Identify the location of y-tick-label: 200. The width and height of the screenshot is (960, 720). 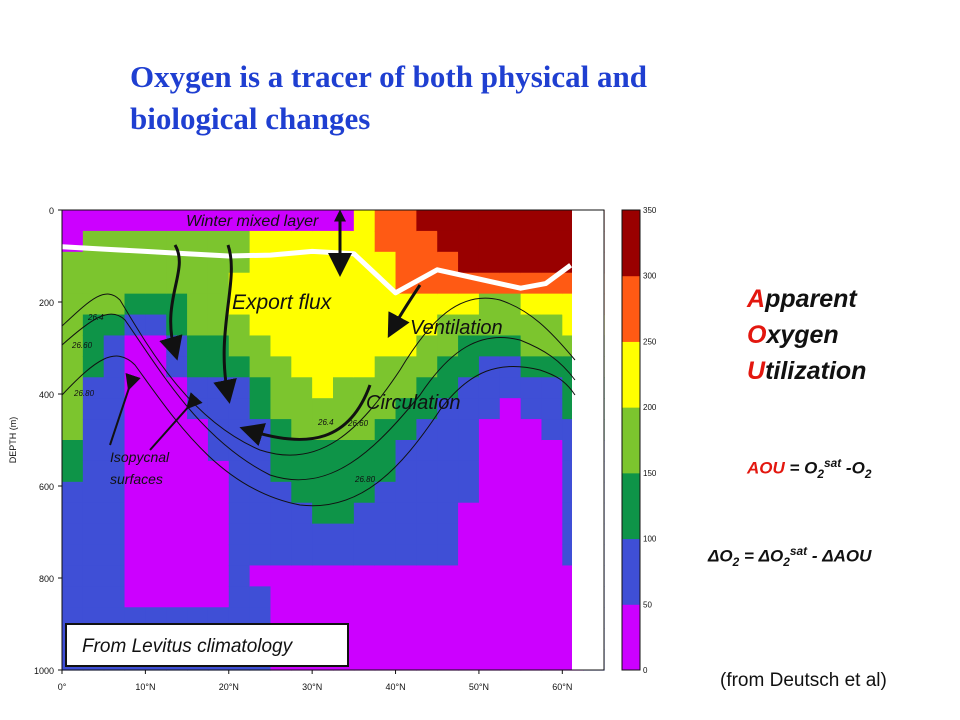
(46, 303).